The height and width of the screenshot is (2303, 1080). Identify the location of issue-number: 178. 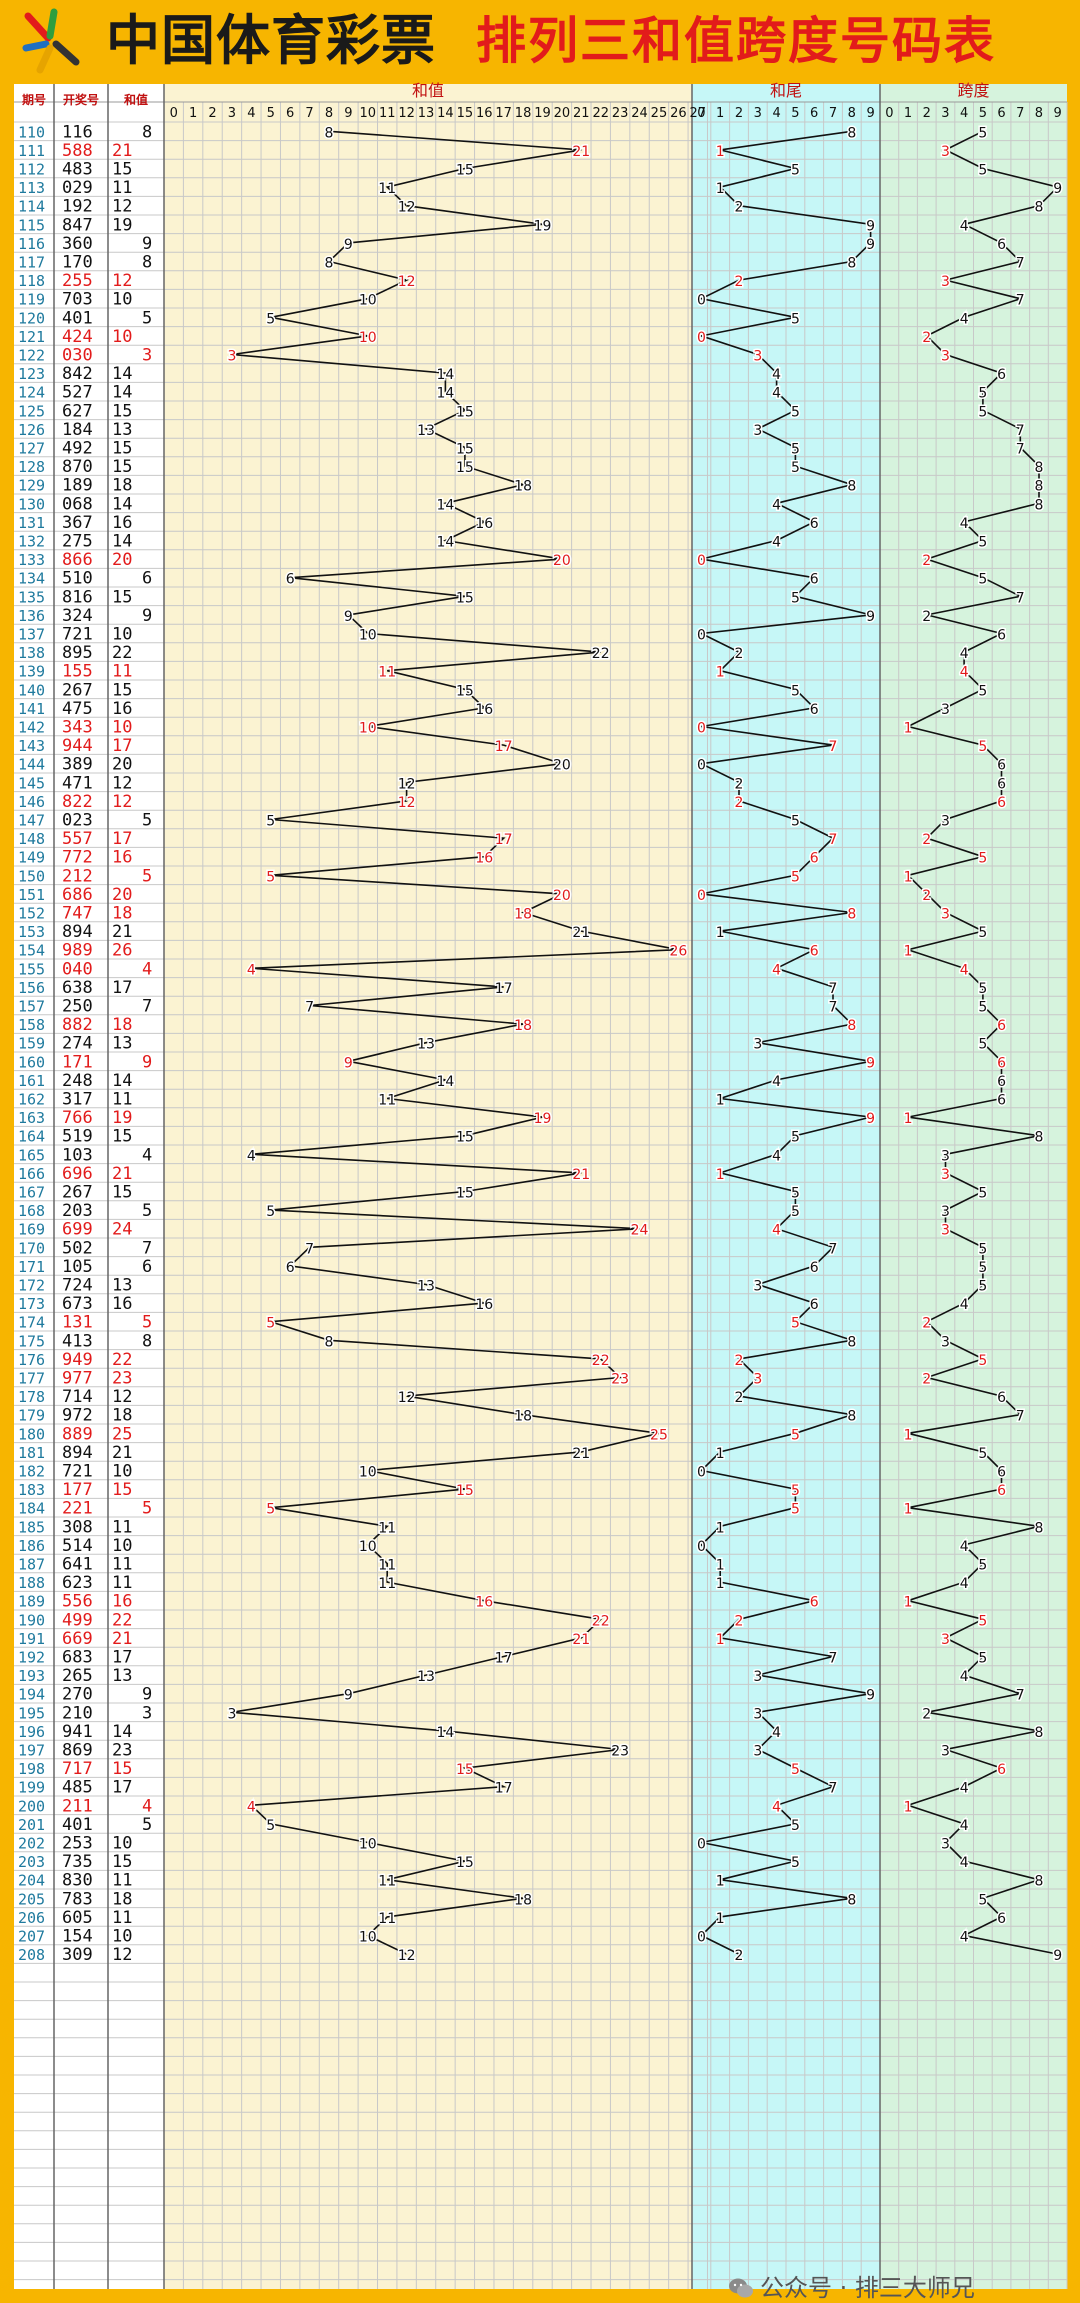
(31, 1397).